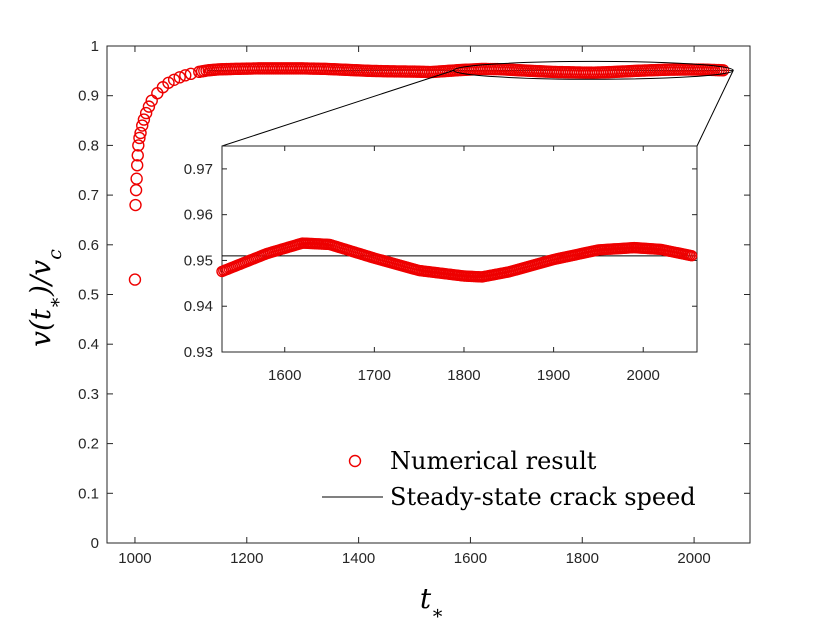 Image resolution: width=830 pixels, height=618 pixels. Describe the element at coordinates (198, 260) in the screenshot. I see `inset-y-tick-label: 0.95` at that location.